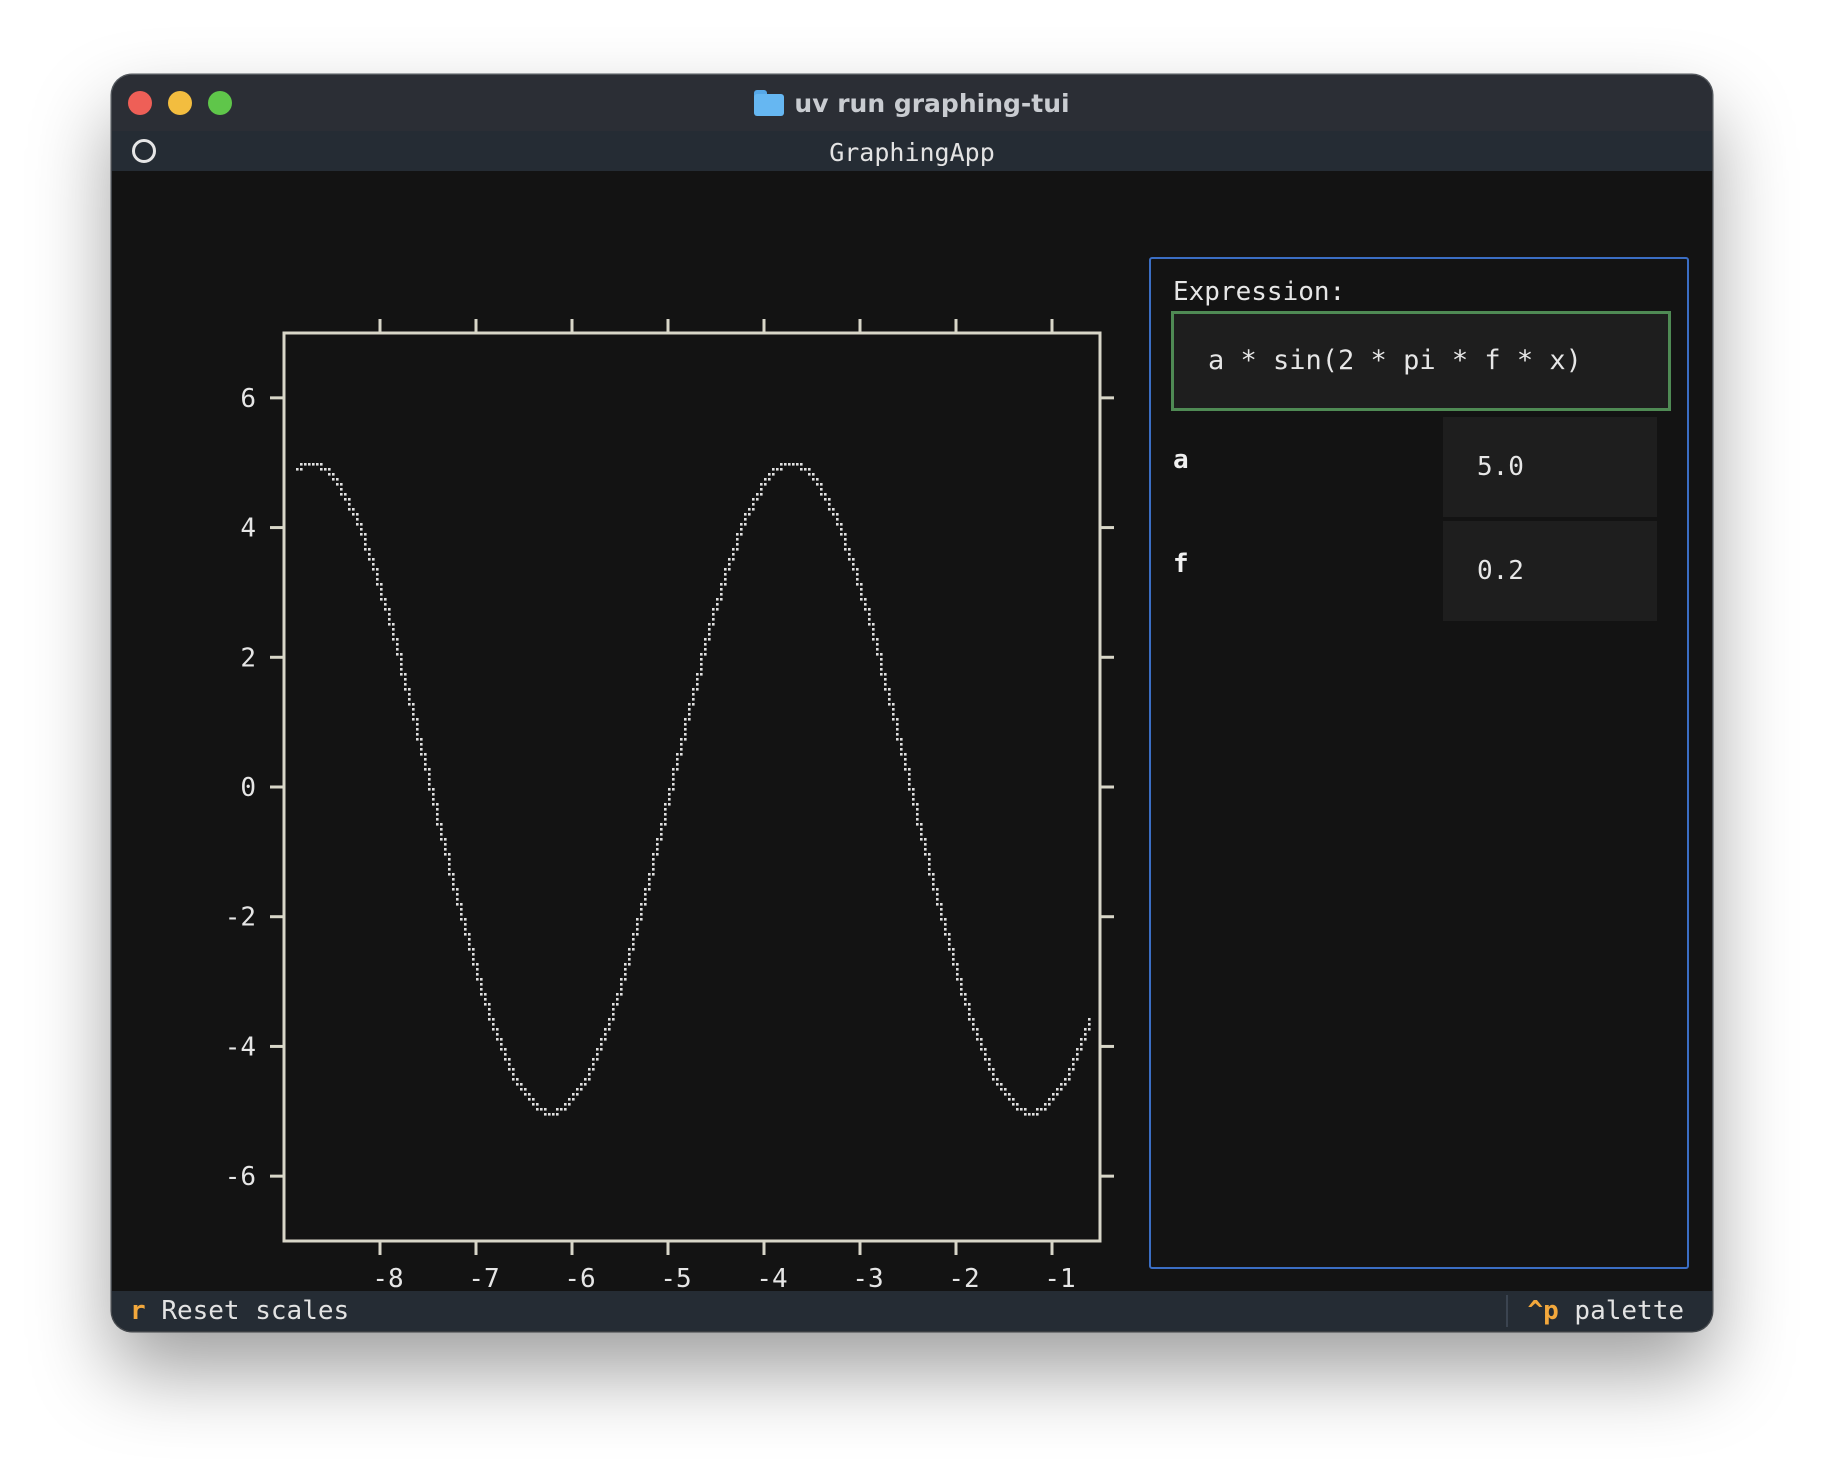  Describe the element at coordinates (239, 1311) in the screenshot. I see `reset-scales-binding: r Reset scales` at that location.